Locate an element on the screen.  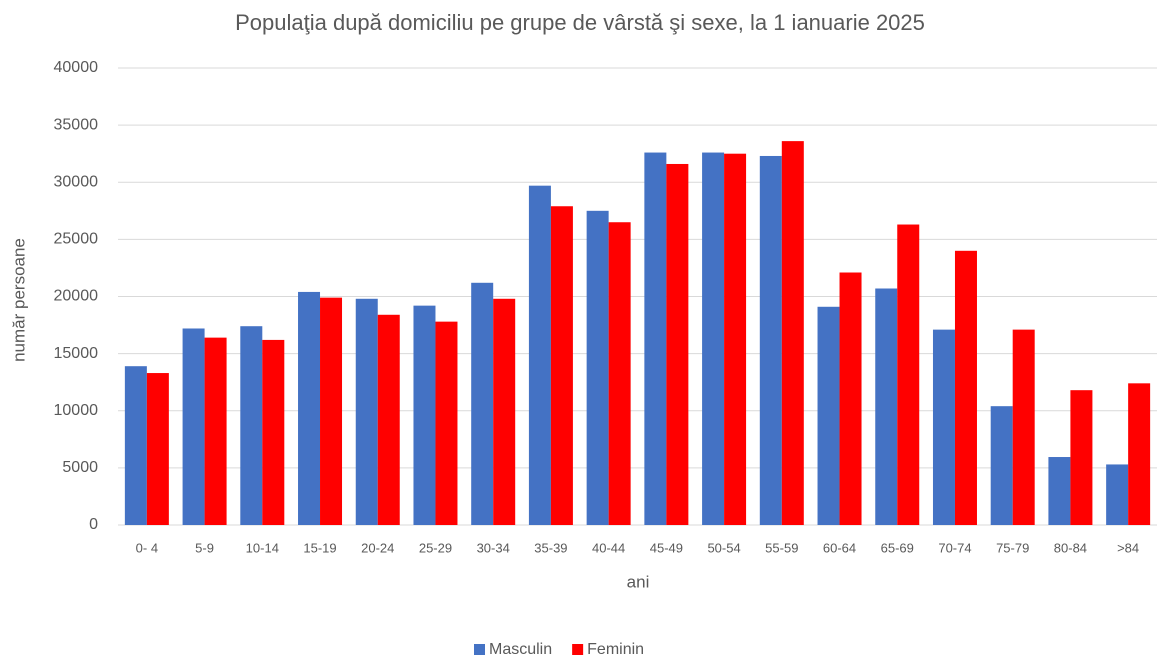
x-tick-label: 75-79 is located at coordinates (1012, 547).